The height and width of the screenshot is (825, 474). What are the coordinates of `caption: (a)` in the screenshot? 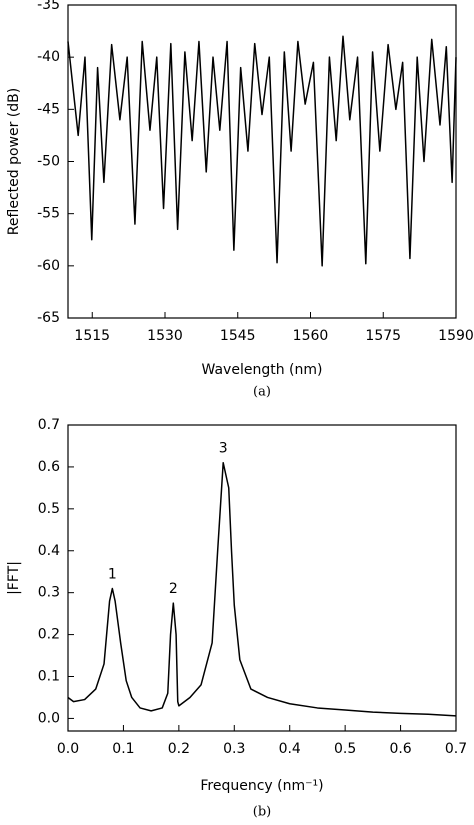 It's located at (262, 392).